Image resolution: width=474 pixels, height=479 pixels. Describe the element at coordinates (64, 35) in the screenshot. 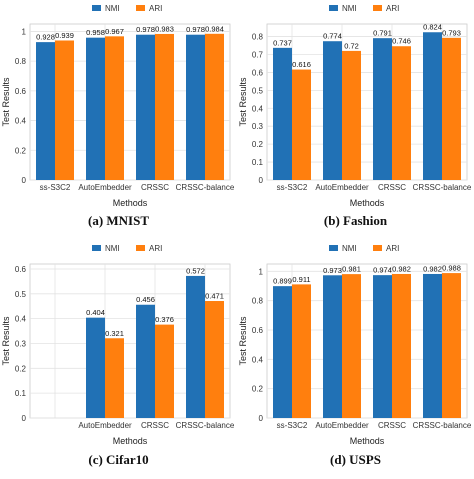

I see `data-label: 0.939` at that location.